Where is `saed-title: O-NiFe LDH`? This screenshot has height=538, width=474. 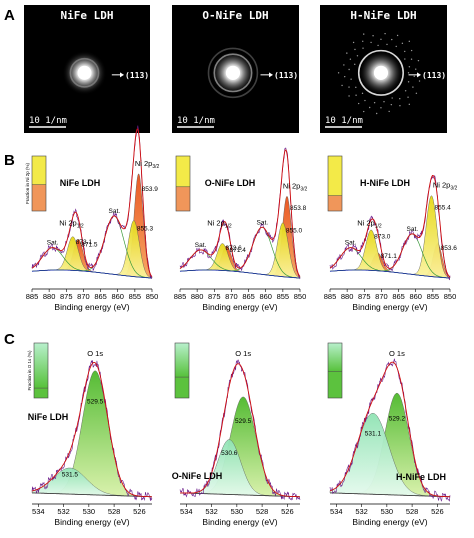 saed-title: O-NiFe LDH is located at coordinates (235, 15).